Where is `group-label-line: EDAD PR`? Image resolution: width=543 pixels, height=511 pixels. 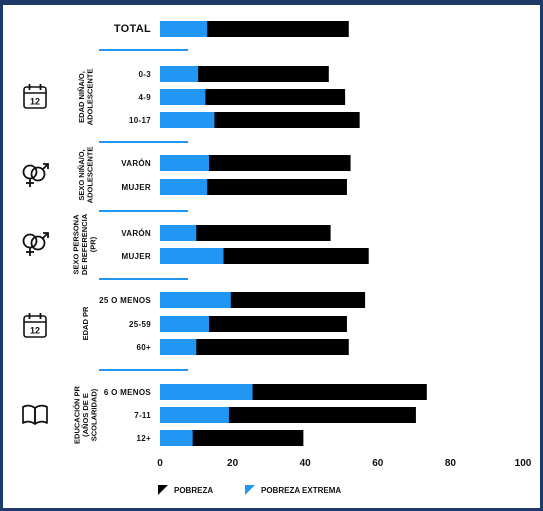 group-label-line: EDAD PR is located at coordinates (85, 323).